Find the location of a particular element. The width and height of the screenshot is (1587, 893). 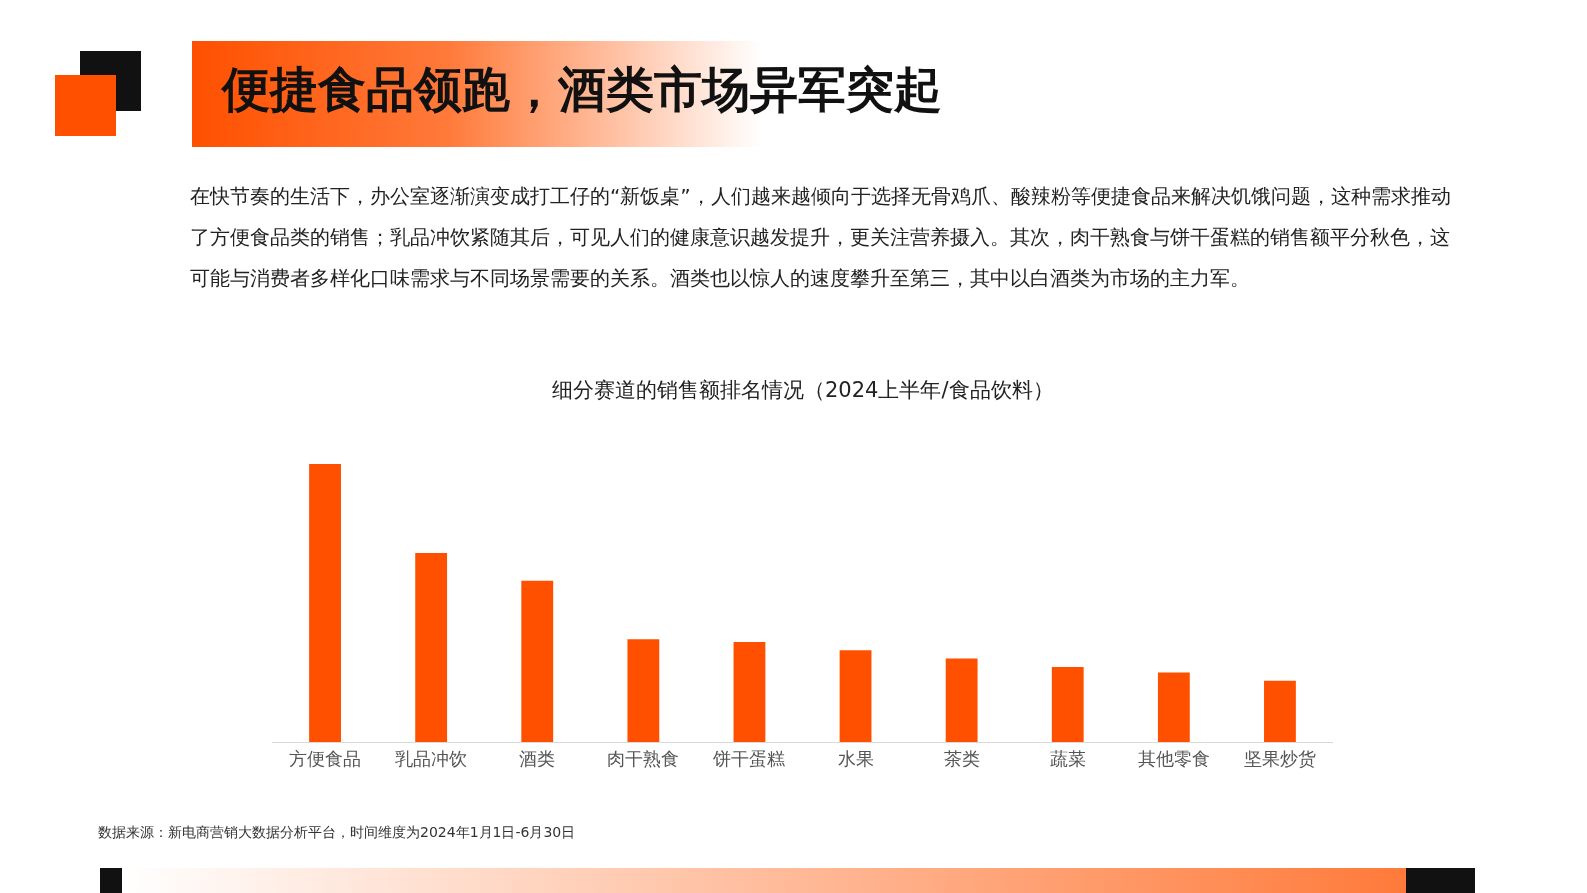

x-tick-label: 肉干熟食 is located at coordinates (643, 758).